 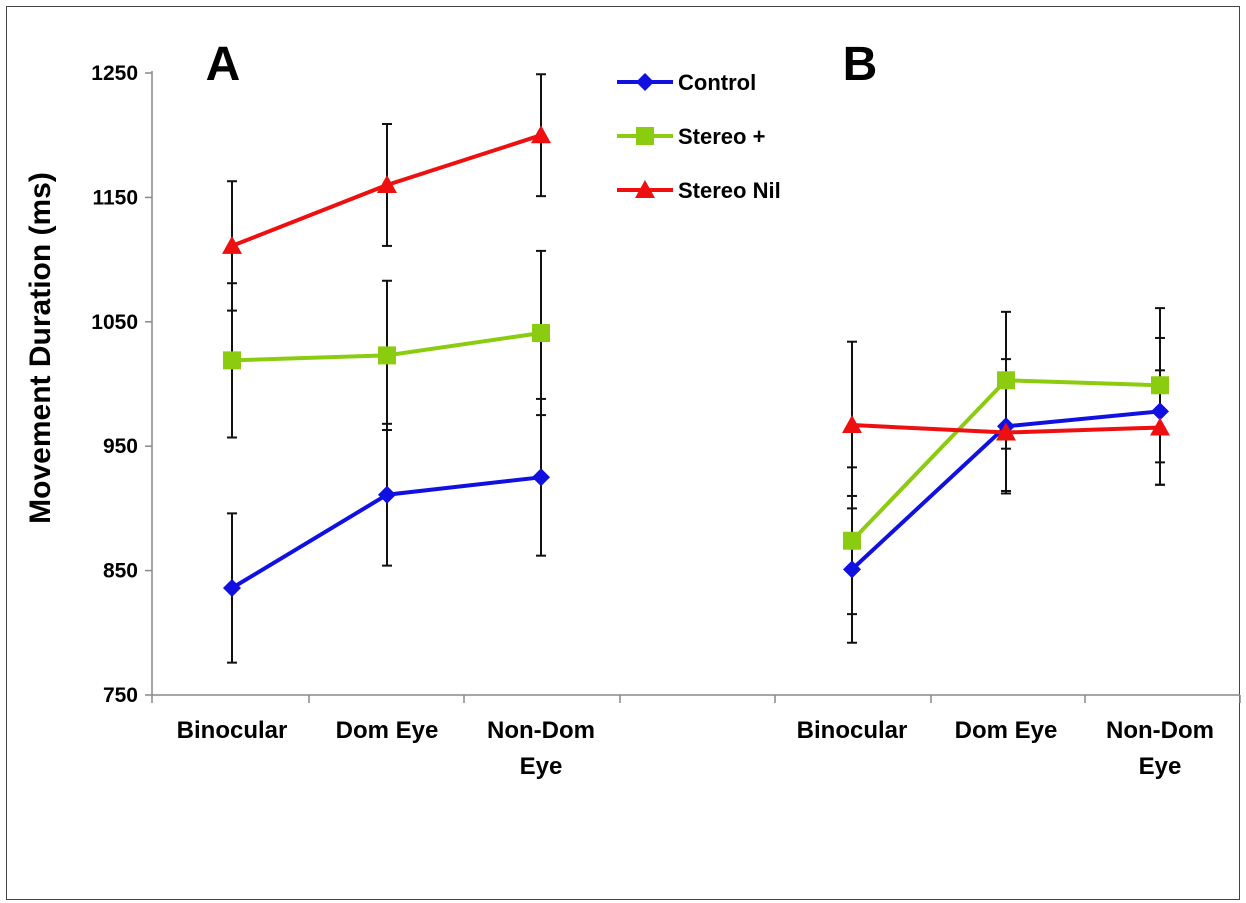 I want to click on panel-label-a: A, so click(x=223, y=64).